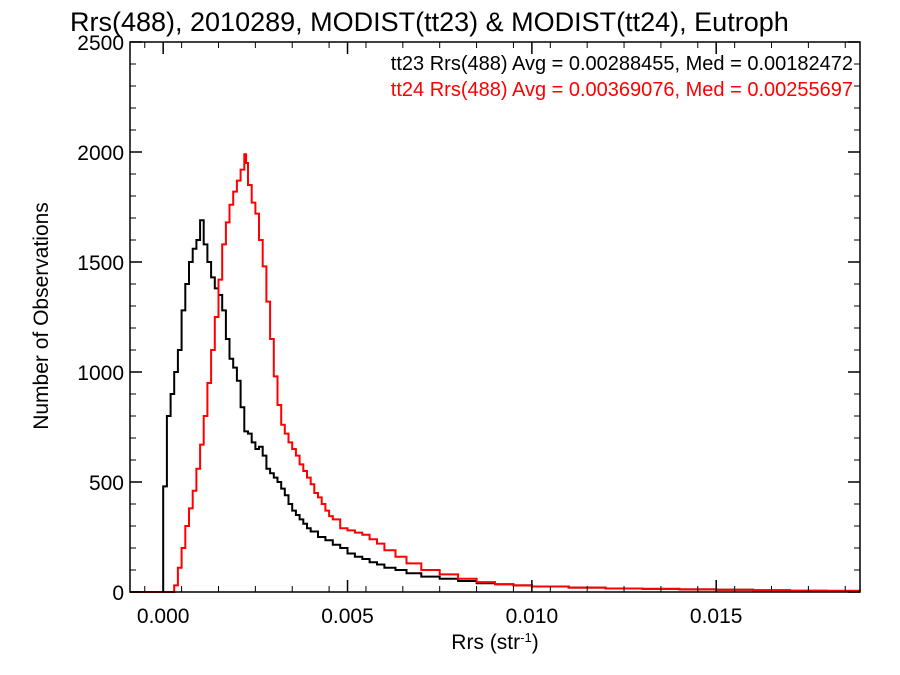 The height and width of the screenshot is (675, 900). What do you see at coordinates (100, 373) in the screenshot?
I see `y-tick-label: 1000` at bounding box center [100, 373].